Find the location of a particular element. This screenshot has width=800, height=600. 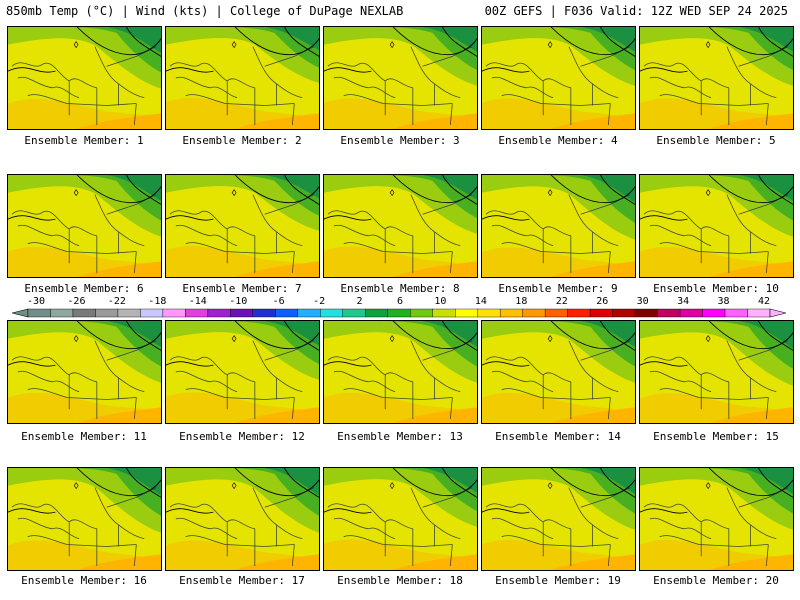

colorbar-left-arrow is located at coordinates (20, 313).